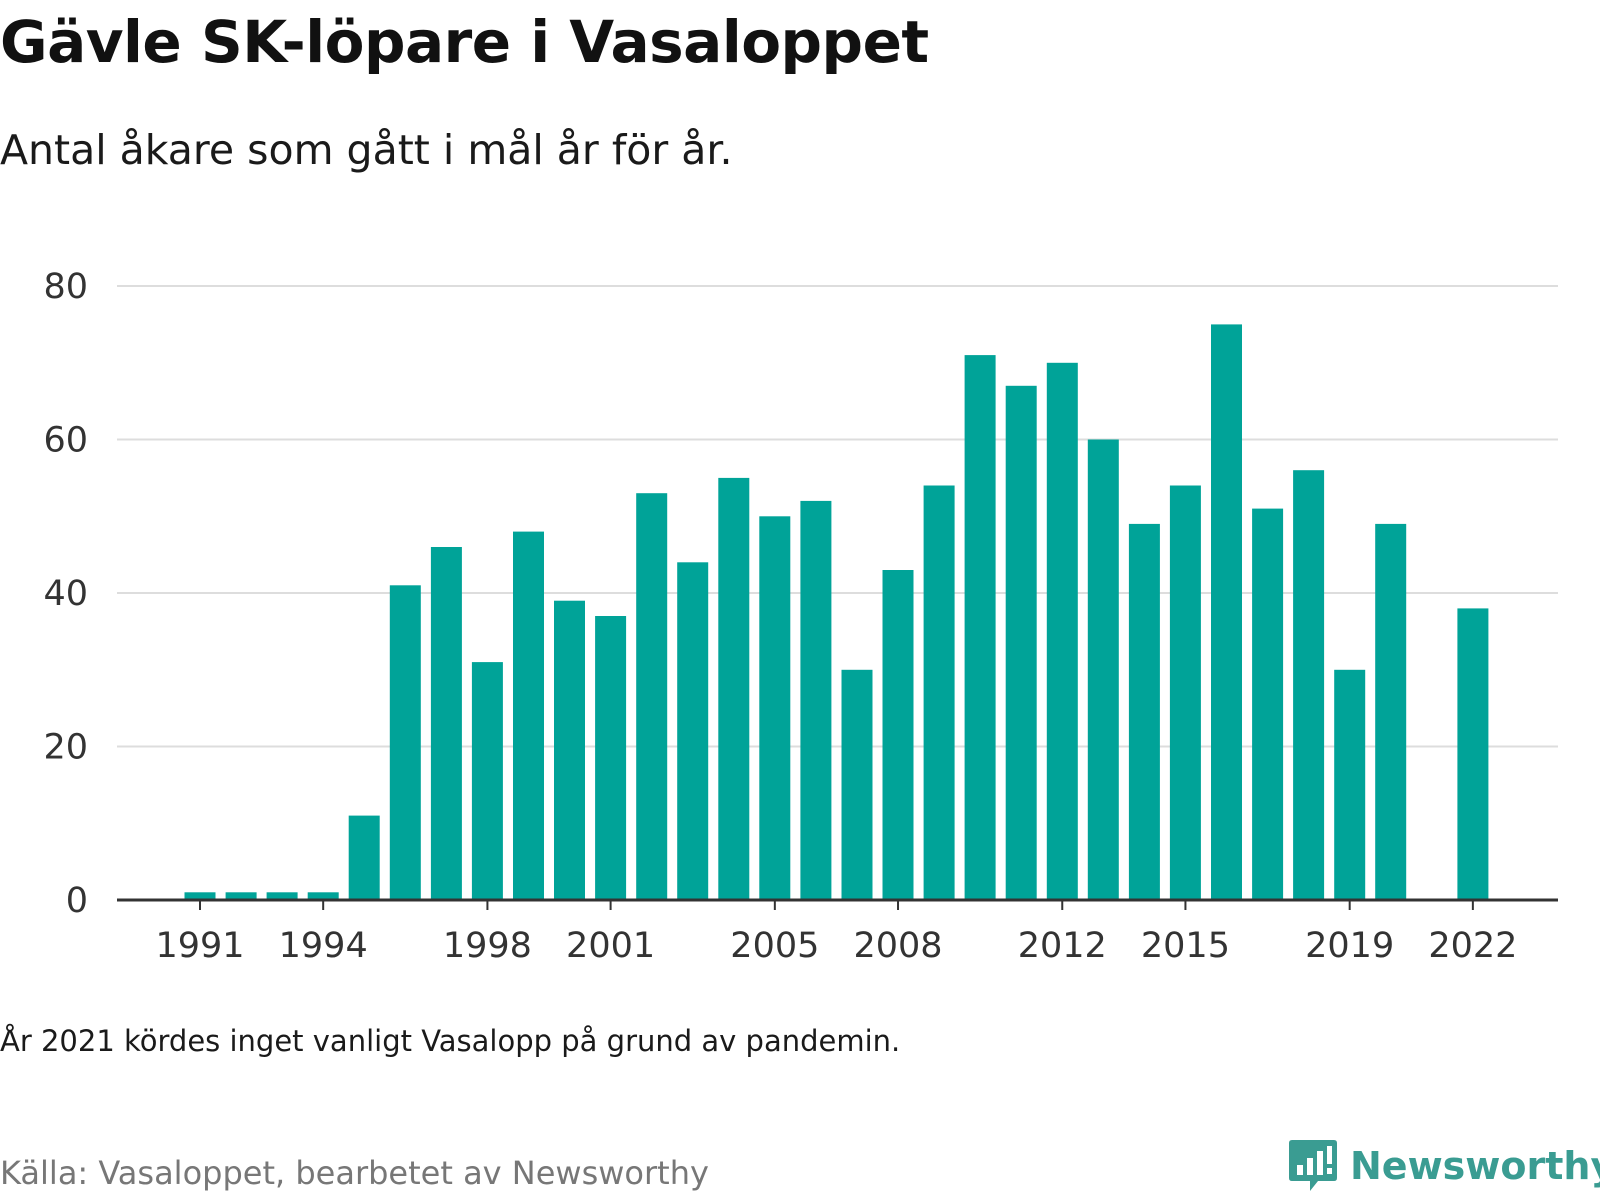 This screenshot has width=1600, height=1200. I want to click on bar-2012, so click(1062, 631).